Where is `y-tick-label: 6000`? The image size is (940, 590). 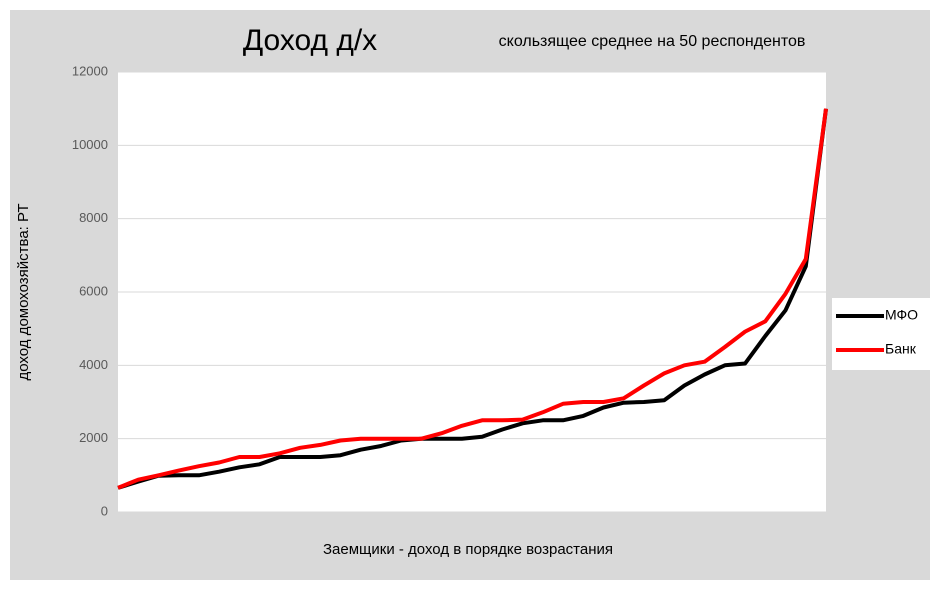
y-tick-label: 6000 is located at coordinates (93, 290).